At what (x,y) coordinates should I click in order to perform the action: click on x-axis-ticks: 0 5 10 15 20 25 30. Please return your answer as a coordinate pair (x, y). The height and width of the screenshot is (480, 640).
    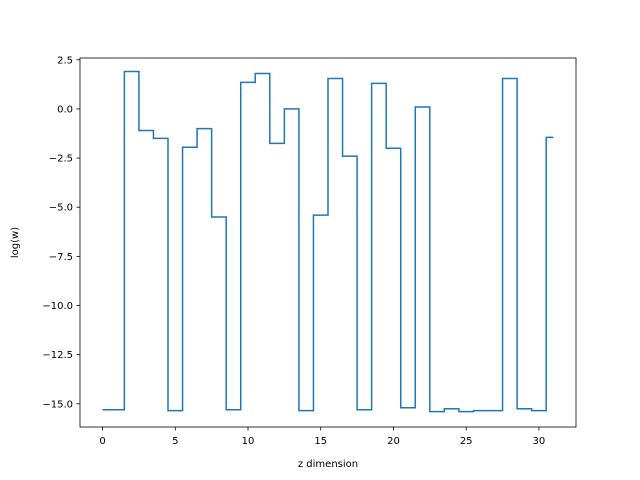
    Looking at the image, I should click on (322, 437).